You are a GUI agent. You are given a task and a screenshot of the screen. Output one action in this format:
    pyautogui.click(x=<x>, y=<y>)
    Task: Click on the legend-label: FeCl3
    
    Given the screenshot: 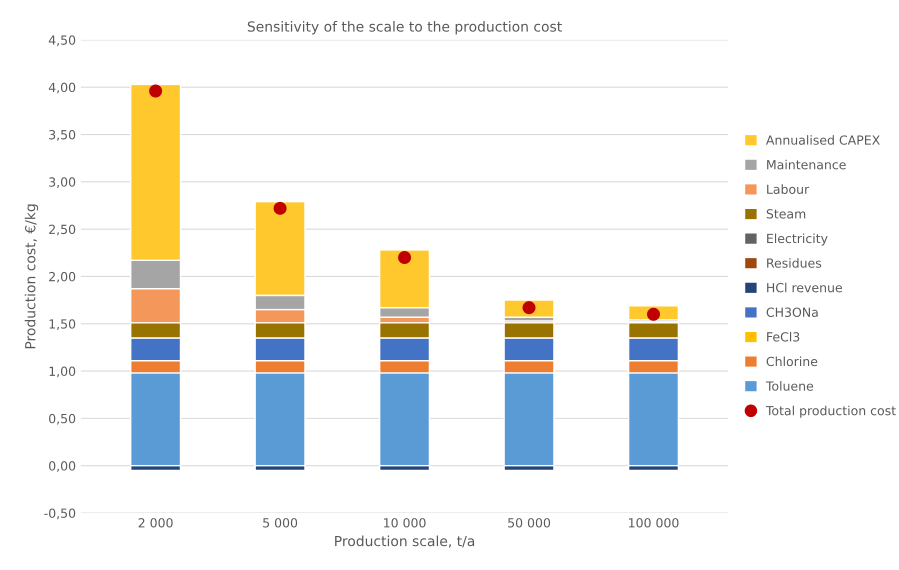 What is the action you would take?
    pyautogui.click(x=783, y=337)
    